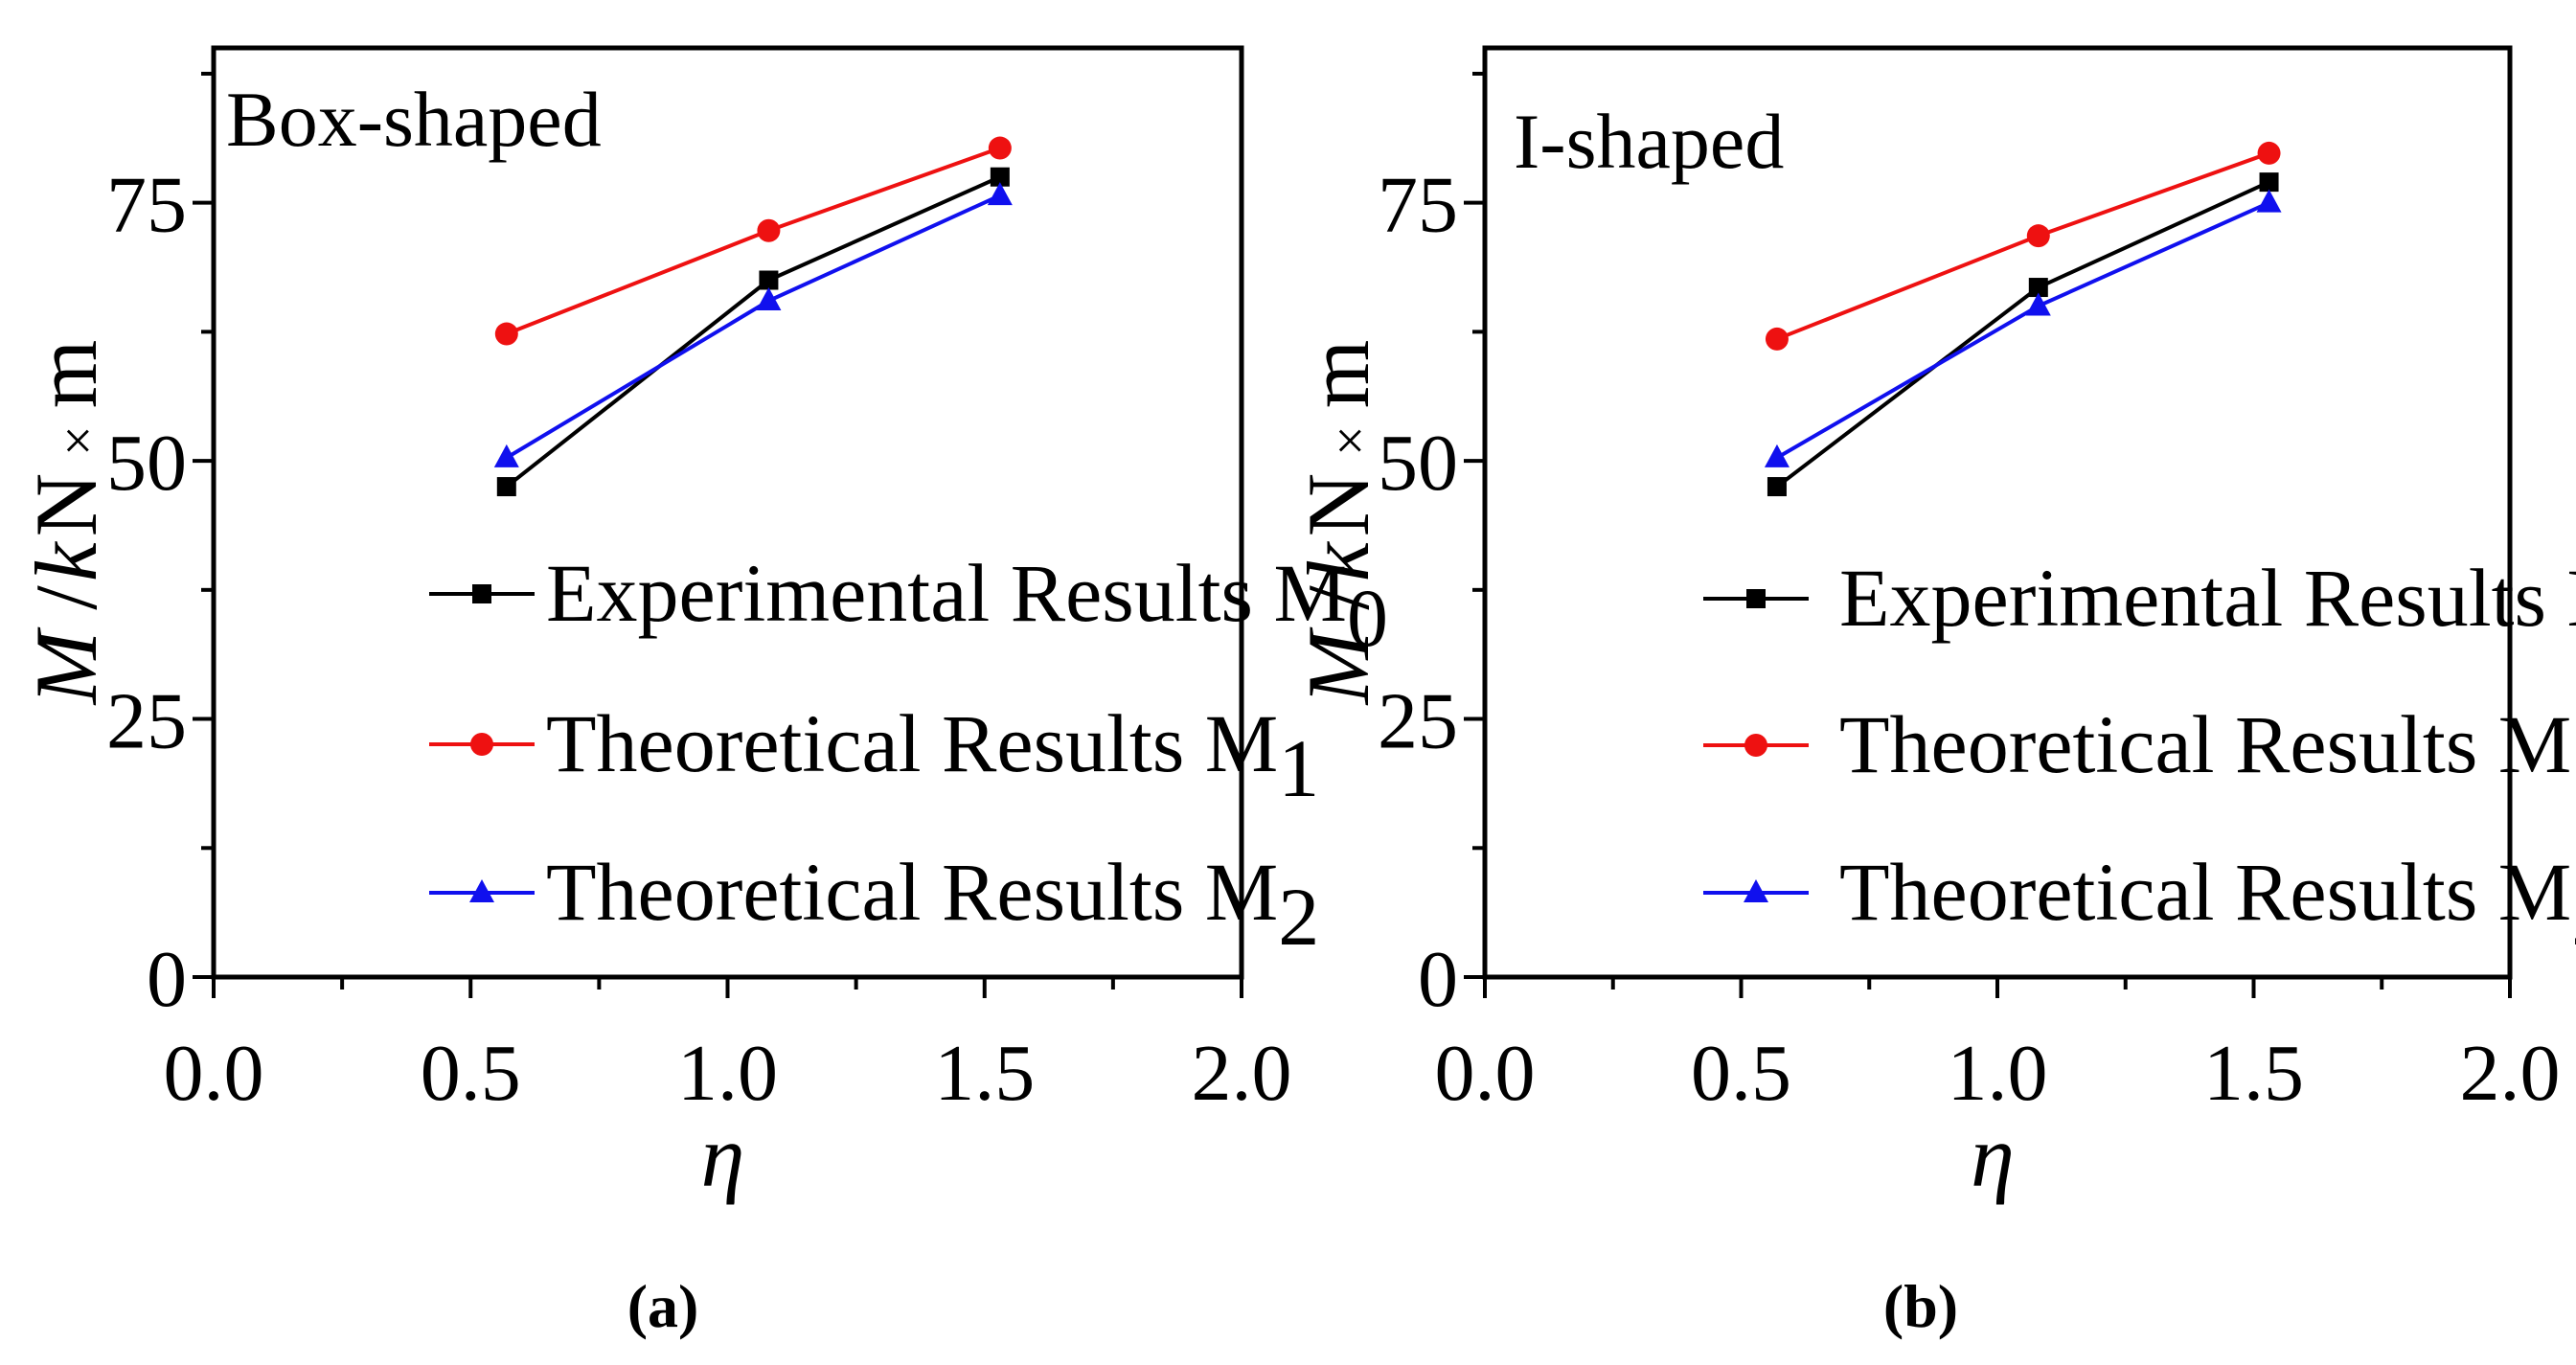  Describe the element at coordinates (1649, 141) in the screenshot. I see `section-shape-label: I-shaped` at that location.